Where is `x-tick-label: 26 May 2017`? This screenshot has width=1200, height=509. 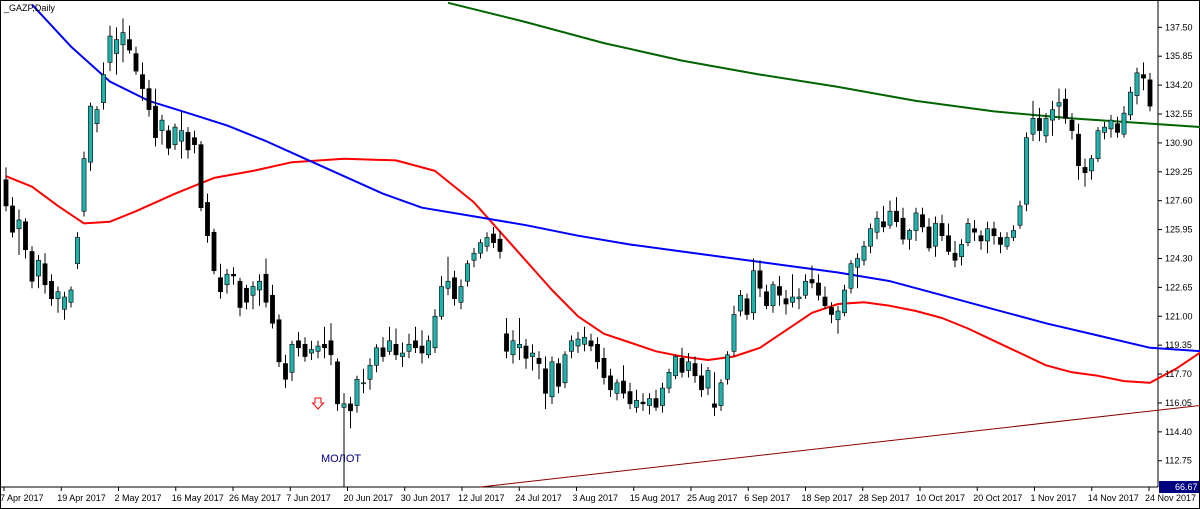
x-tick-label: 26 May 2017 is located at coordinates (255, 498).